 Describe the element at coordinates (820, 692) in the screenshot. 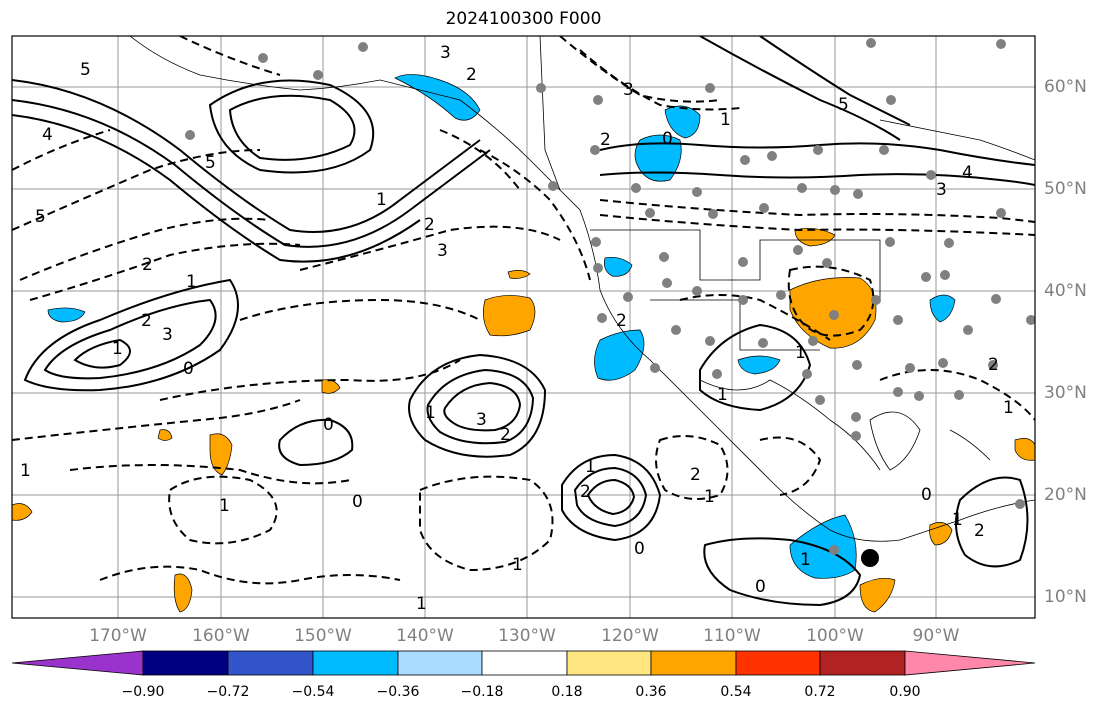

I see `colorbar-tick-label: 0.72` at that location.